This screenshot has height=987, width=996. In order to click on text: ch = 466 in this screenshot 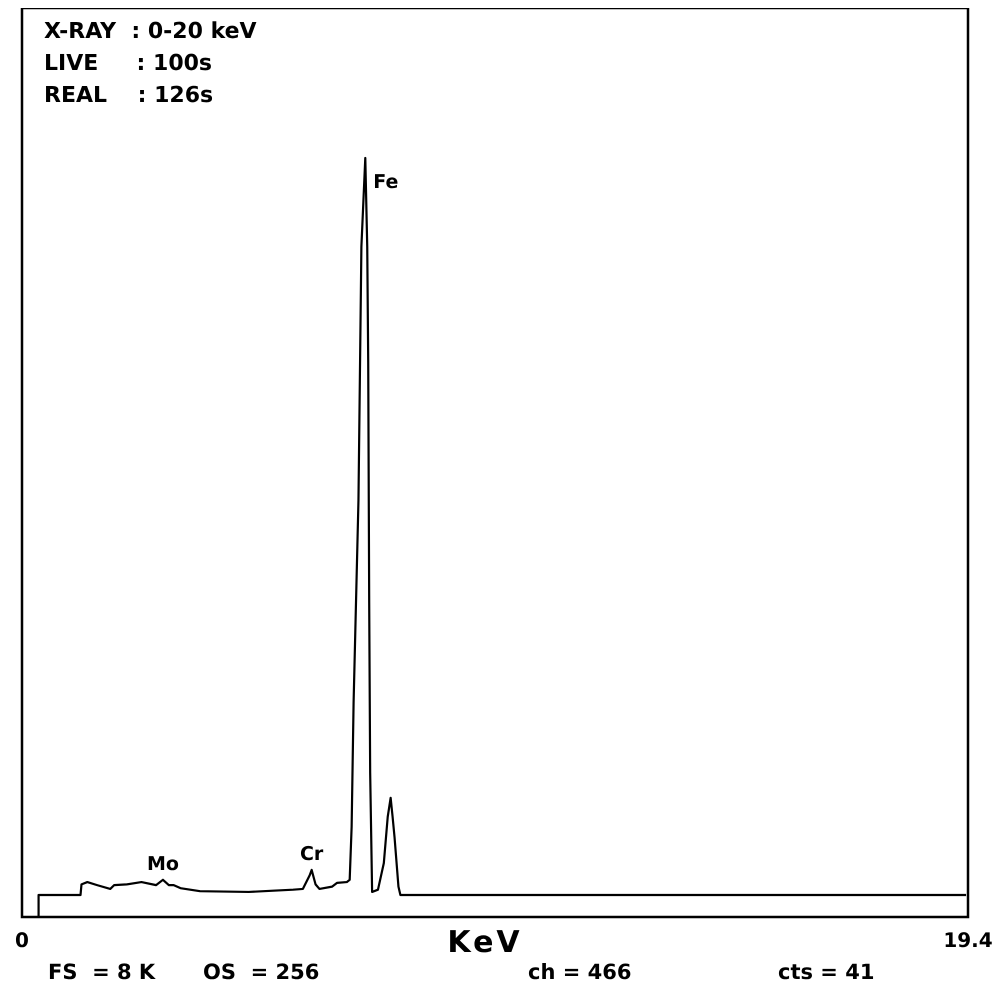, I will do `click(580, 972)`.